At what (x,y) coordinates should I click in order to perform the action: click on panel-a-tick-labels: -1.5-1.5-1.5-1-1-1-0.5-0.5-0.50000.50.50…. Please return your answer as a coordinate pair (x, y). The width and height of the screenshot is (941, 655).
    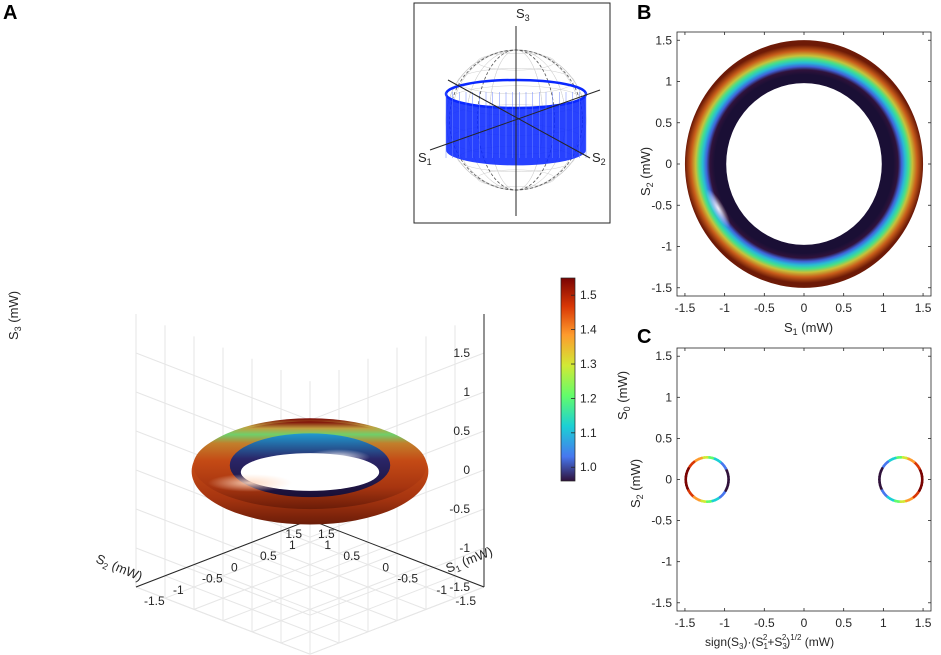
    Looking at the image, I should click on (310, 477).